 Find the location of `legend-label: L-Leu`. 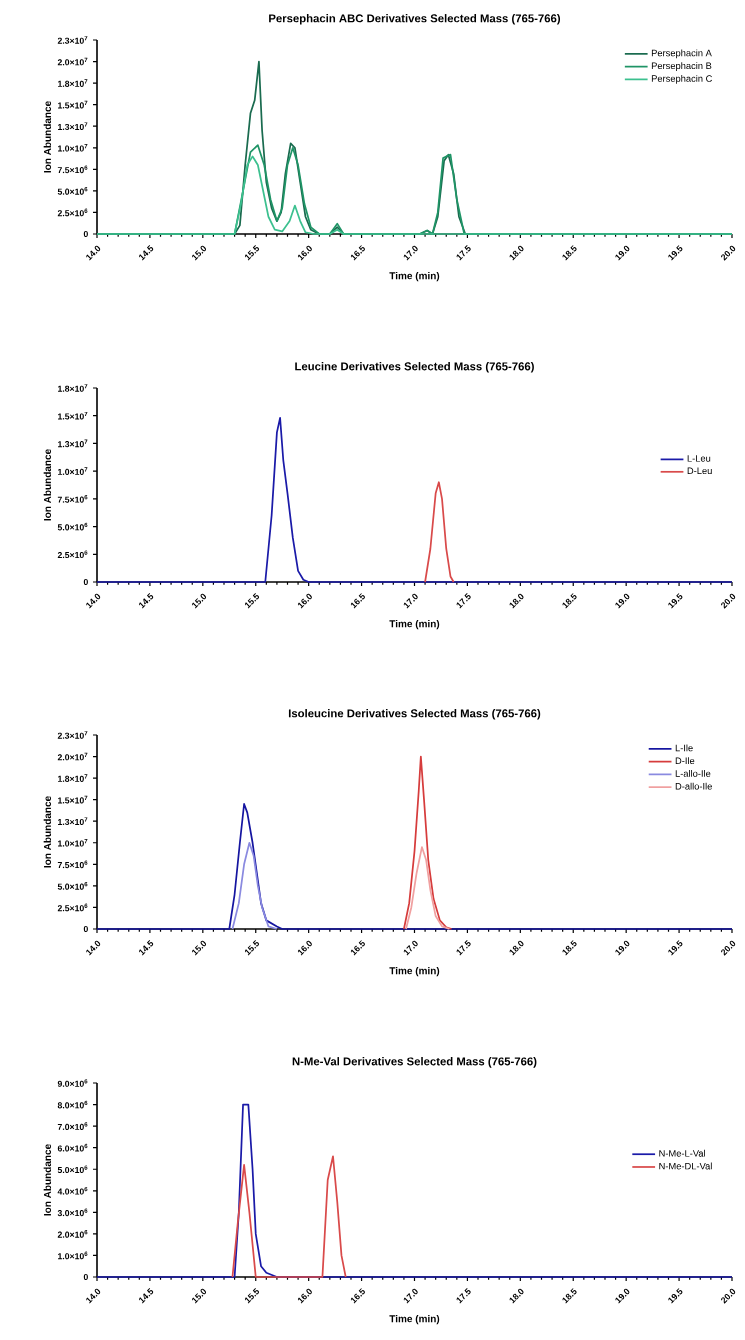

legend-label: L-Leu is located at coordinates (699, 458).